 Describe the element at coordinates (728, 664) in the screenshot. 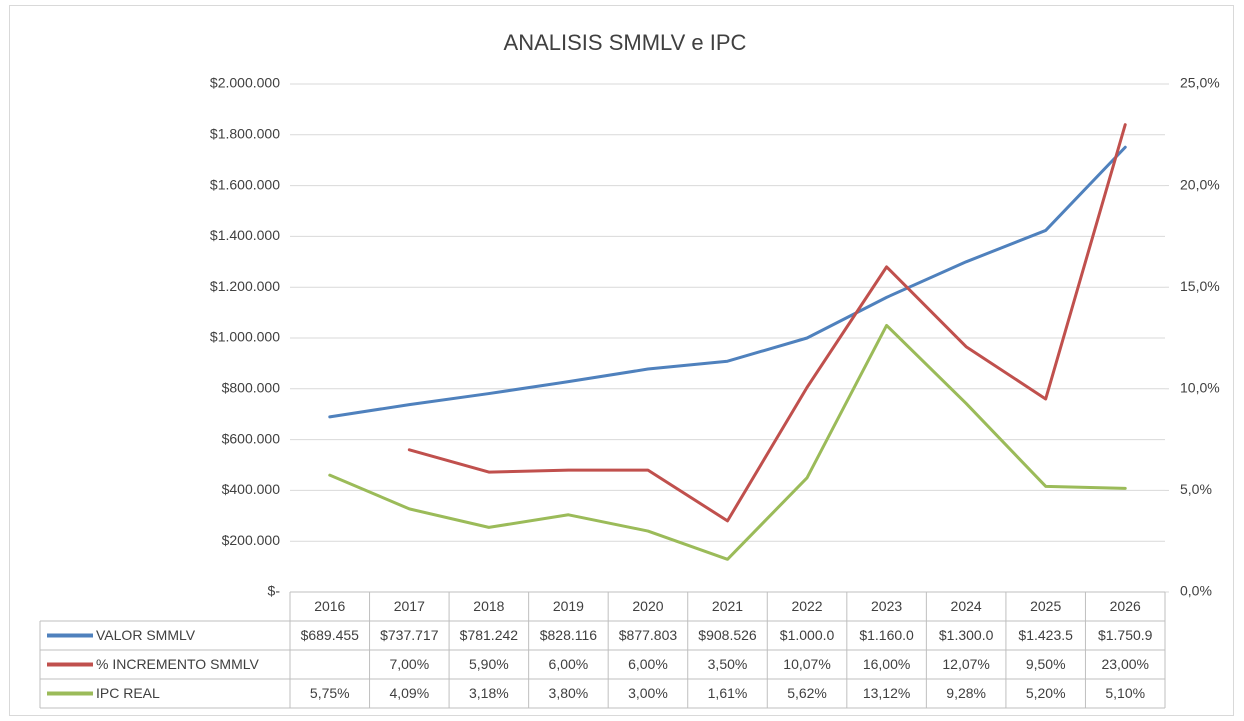

I see `table-value: 3,50%` at that location.